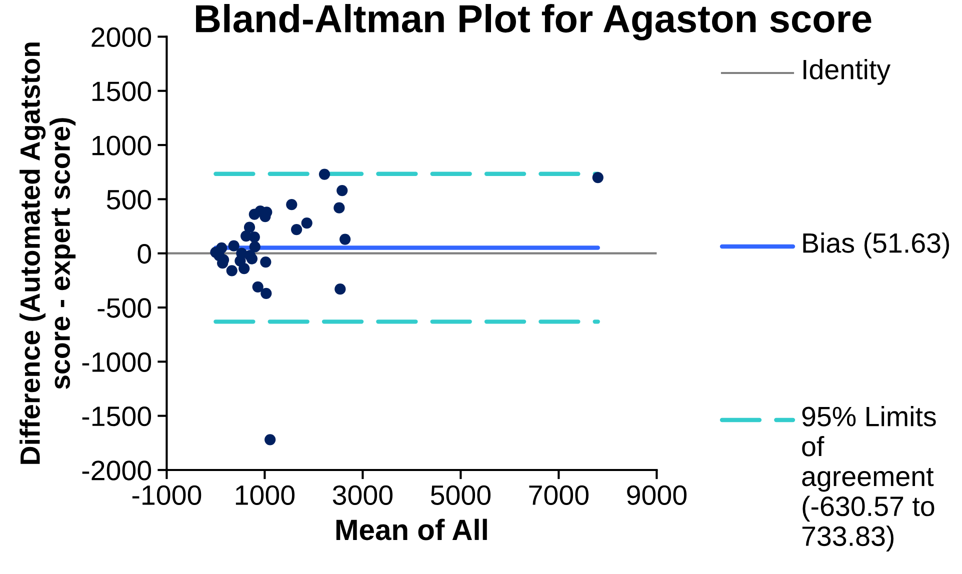 Image resolution: width=962 pixels, height=574 pixels. Describe the element at coordinates (847, 72) in the screenshot. I see `legend-label: Identity` at that location.